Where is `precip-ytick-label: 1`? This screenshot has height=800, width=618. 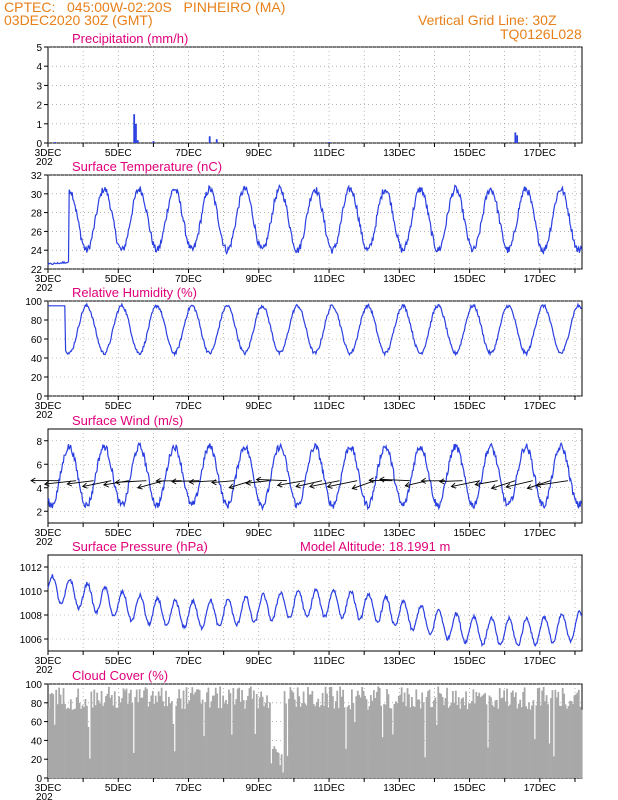
precip-ytick-label: 1 is located at coordinates (39, 125).